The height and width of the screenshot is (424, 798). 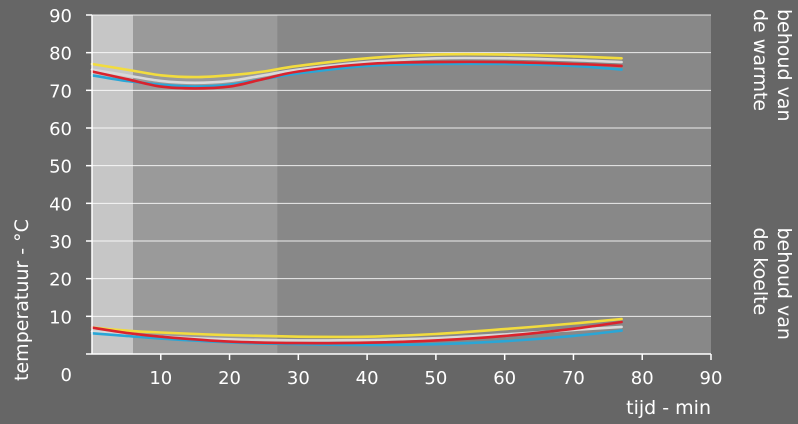 I want to click on x-tick-label-30: 30, so click(x=298, y=378).